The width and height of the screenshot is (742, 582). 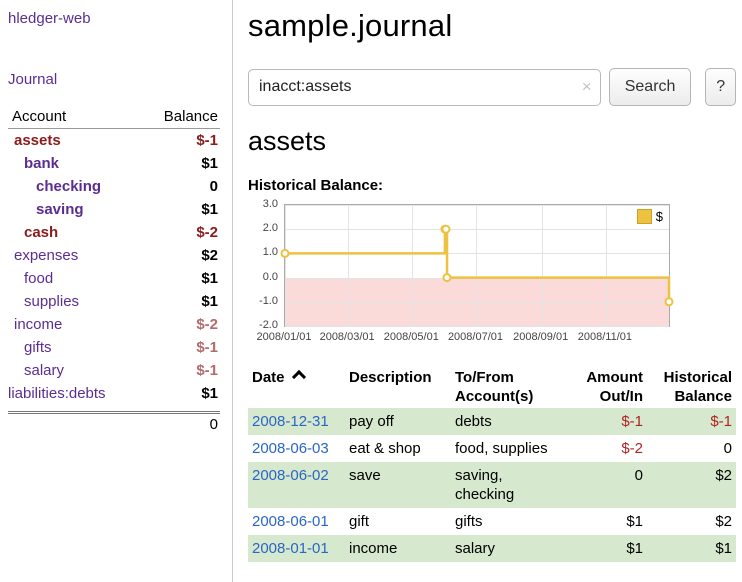 I want to click on chart-plot: $, so click(x=477, y=265).